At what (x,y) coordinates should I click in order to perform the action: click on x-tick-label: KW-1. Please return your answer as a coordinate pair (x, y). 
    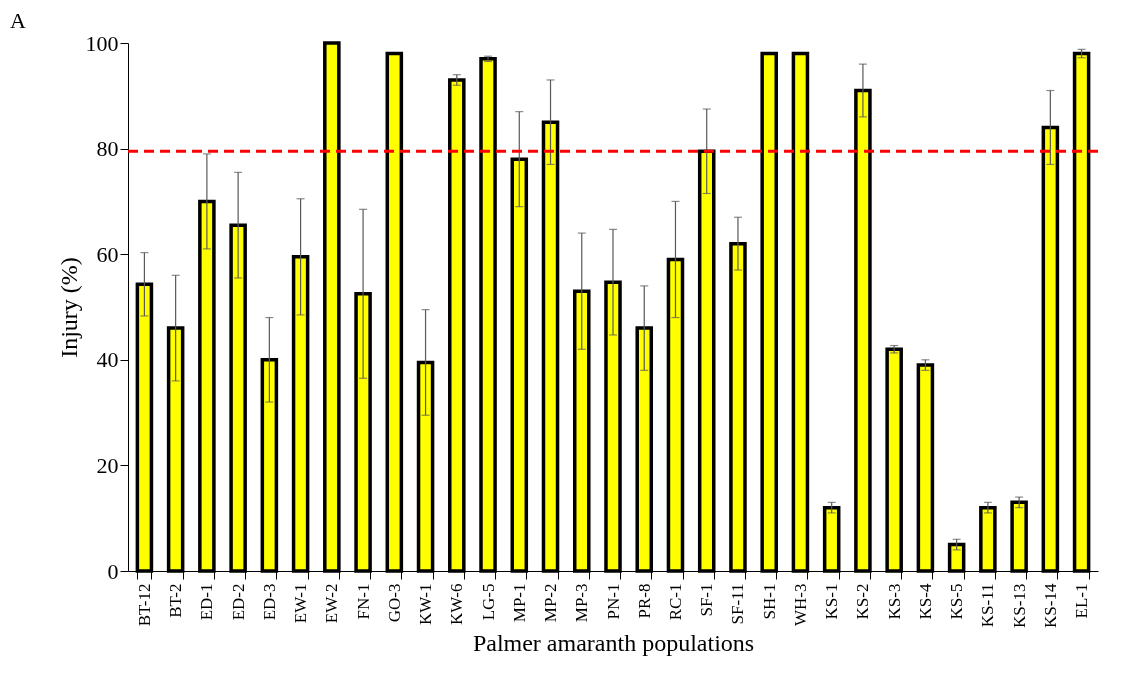
    Looking at the image, I should click on (426, 604).